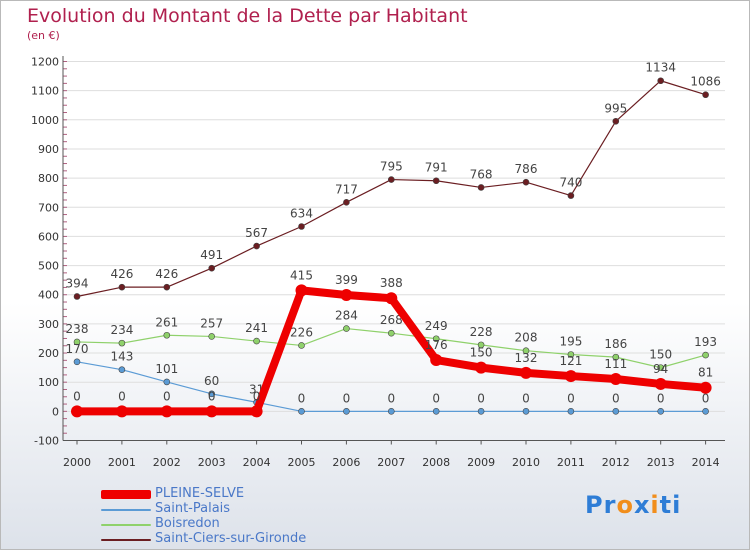 Image resolution: width=750 pixels, height=551 pixels. Describe the element at coordinates (526, 338) in the screenshot. I see `data-label: 208` at that location.